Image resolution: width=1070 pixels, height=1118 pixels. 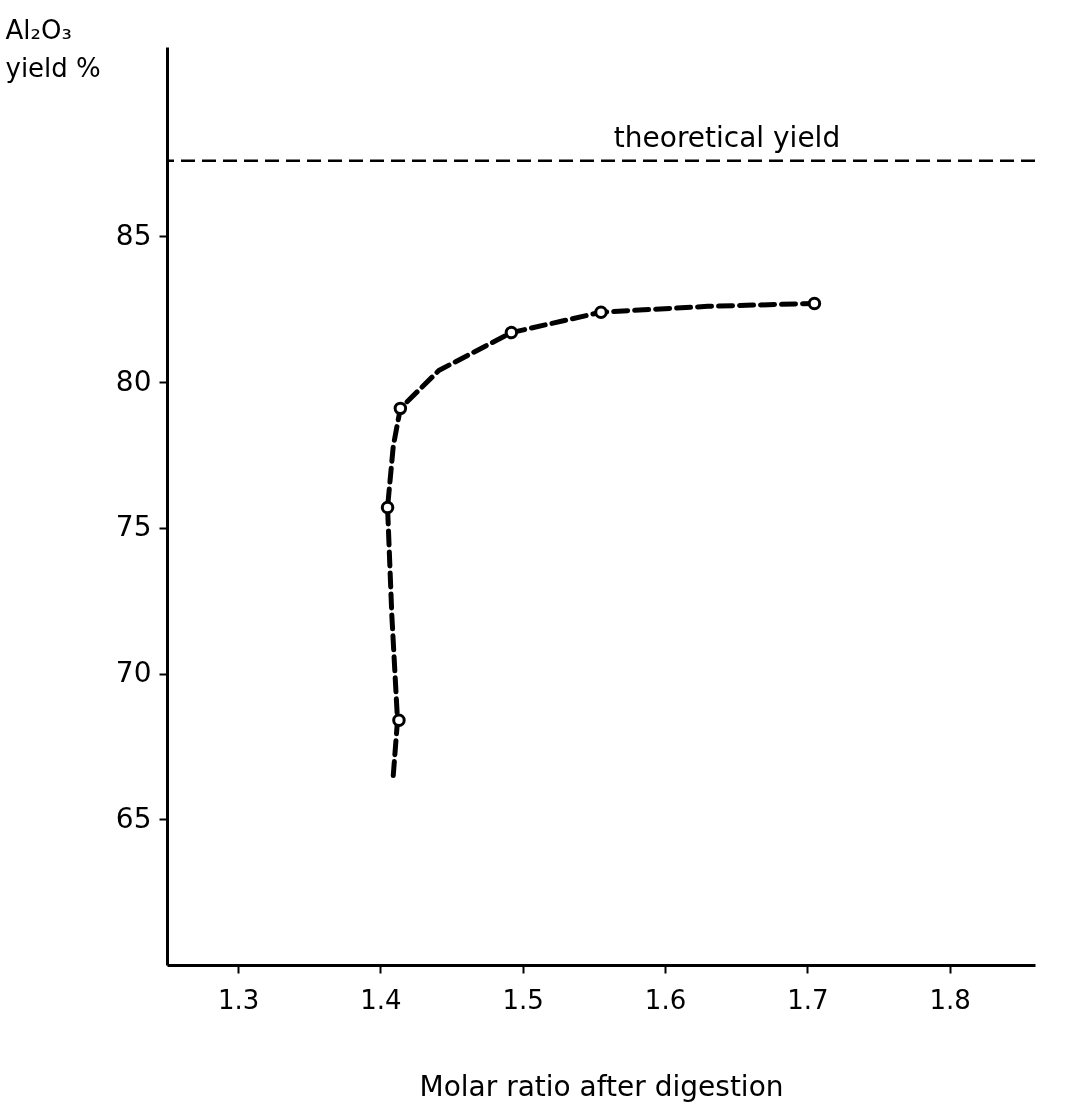 What do you see at coordinates (381, 999) in the screenshot?
I see `x-tick-label: 1.4` at bounding box center [381, 999].